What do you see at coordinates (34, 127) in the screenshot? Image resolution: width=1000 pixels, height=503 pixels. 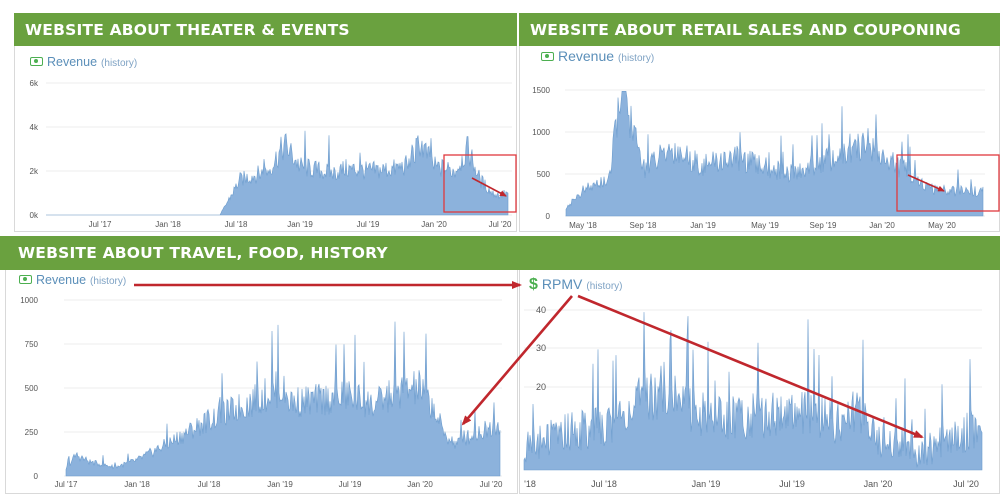 I see `y-tick-label: 4k` at bounding box center [34, 127].